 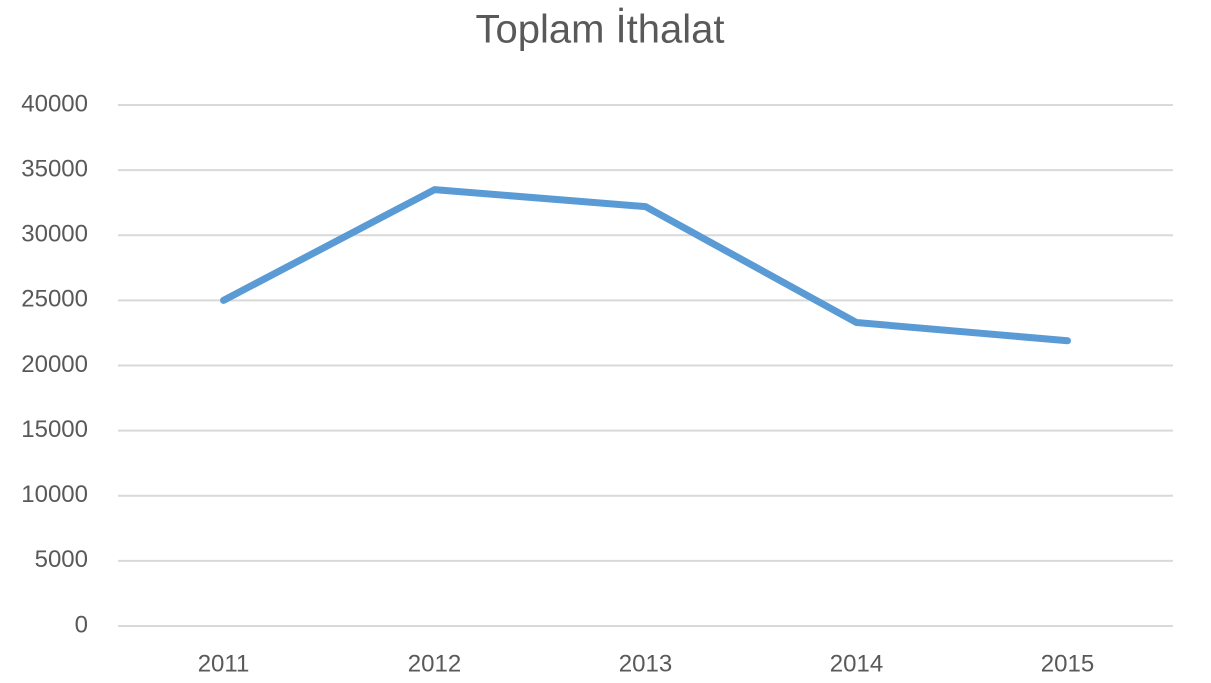 What do you see at coordinates (434, 663) in the screenshot?
I see `x-tick-label: 2012` at bounding box center [434, 663].